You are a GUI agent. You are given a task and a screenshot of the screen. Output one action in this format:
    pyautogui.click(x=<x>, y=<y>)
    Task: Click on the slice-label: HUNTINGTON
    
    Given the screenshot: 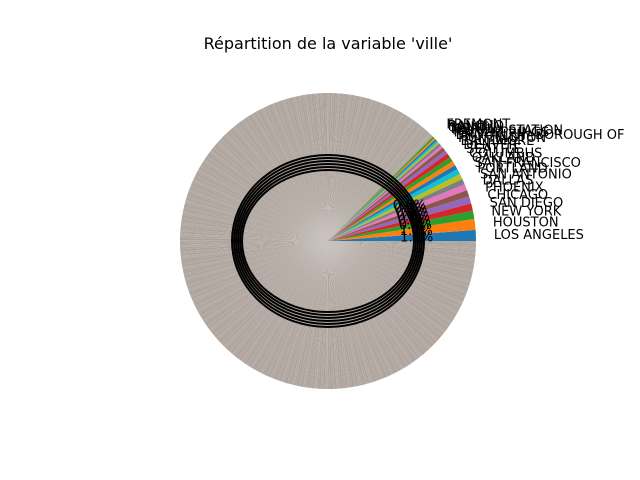 What is the action you would take?
    pyautogui.click(x=502, y=138)
    